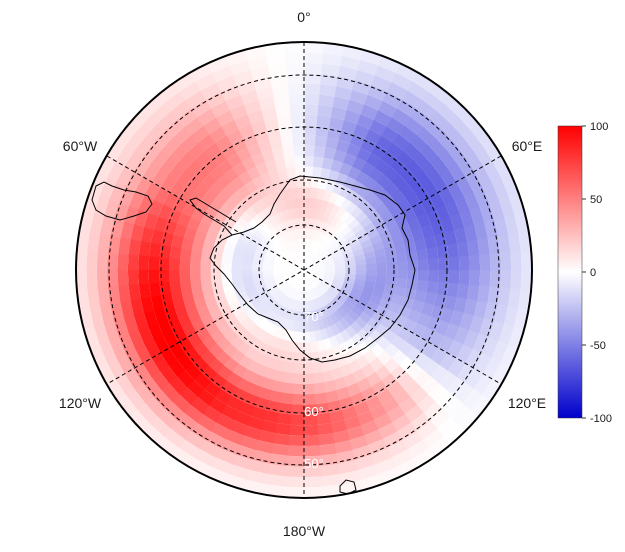 The height and width of the screenshot is (552, 625). What do you see at coordinates (314, 463) in the screenshot?
I see `lat-label-50: 50°` at bounding box center [314, 463].